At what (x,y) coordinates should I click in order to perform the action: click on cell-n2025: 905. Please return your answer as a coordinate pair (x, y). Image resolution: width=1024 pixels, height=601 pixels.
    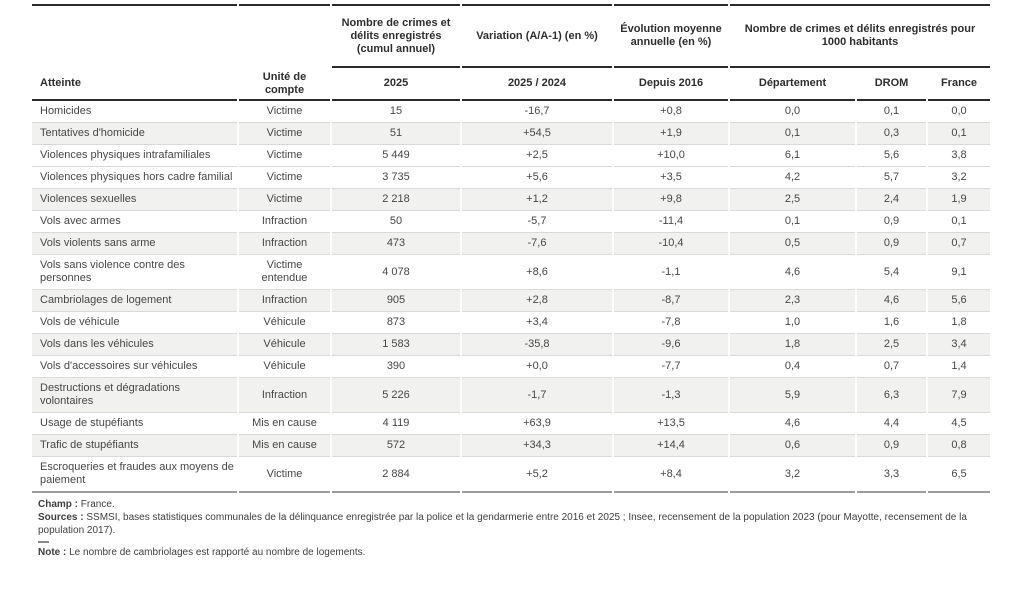
    Looking at the image, I should click on (396, 301).